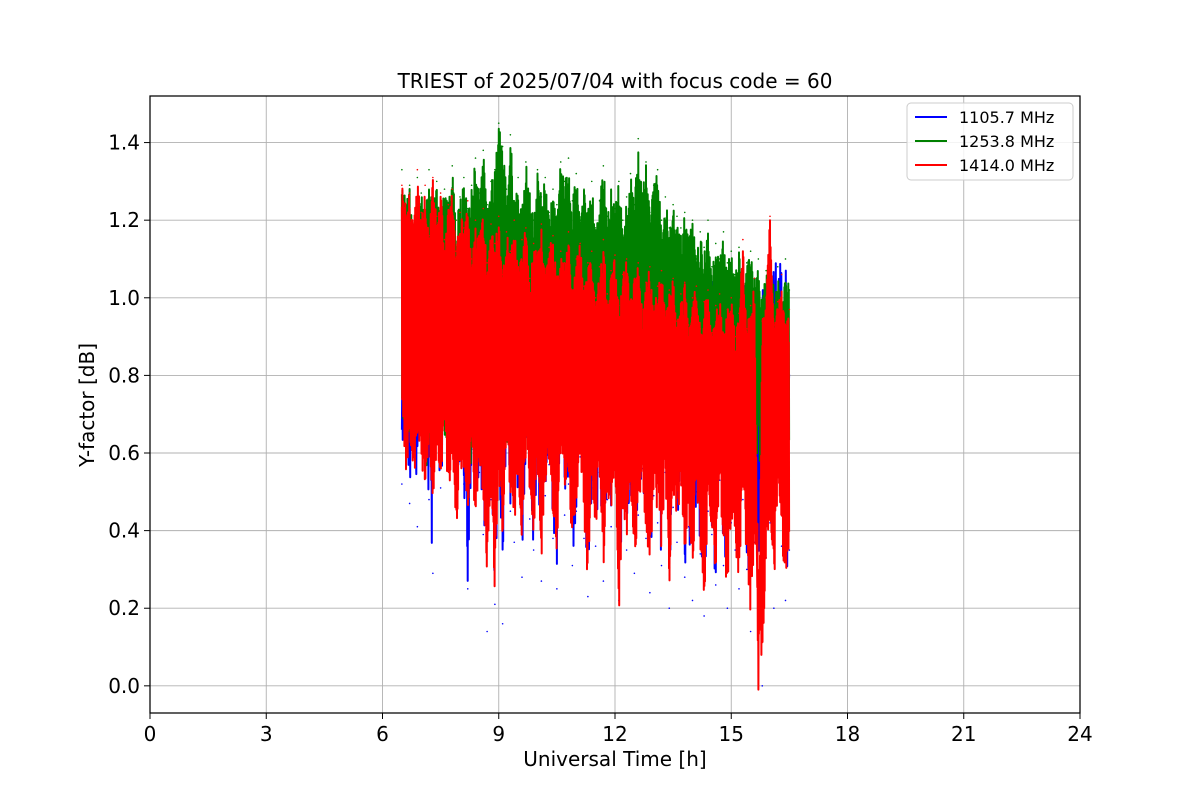  I want to click on x-tick-label: 18, so click(847, 734).